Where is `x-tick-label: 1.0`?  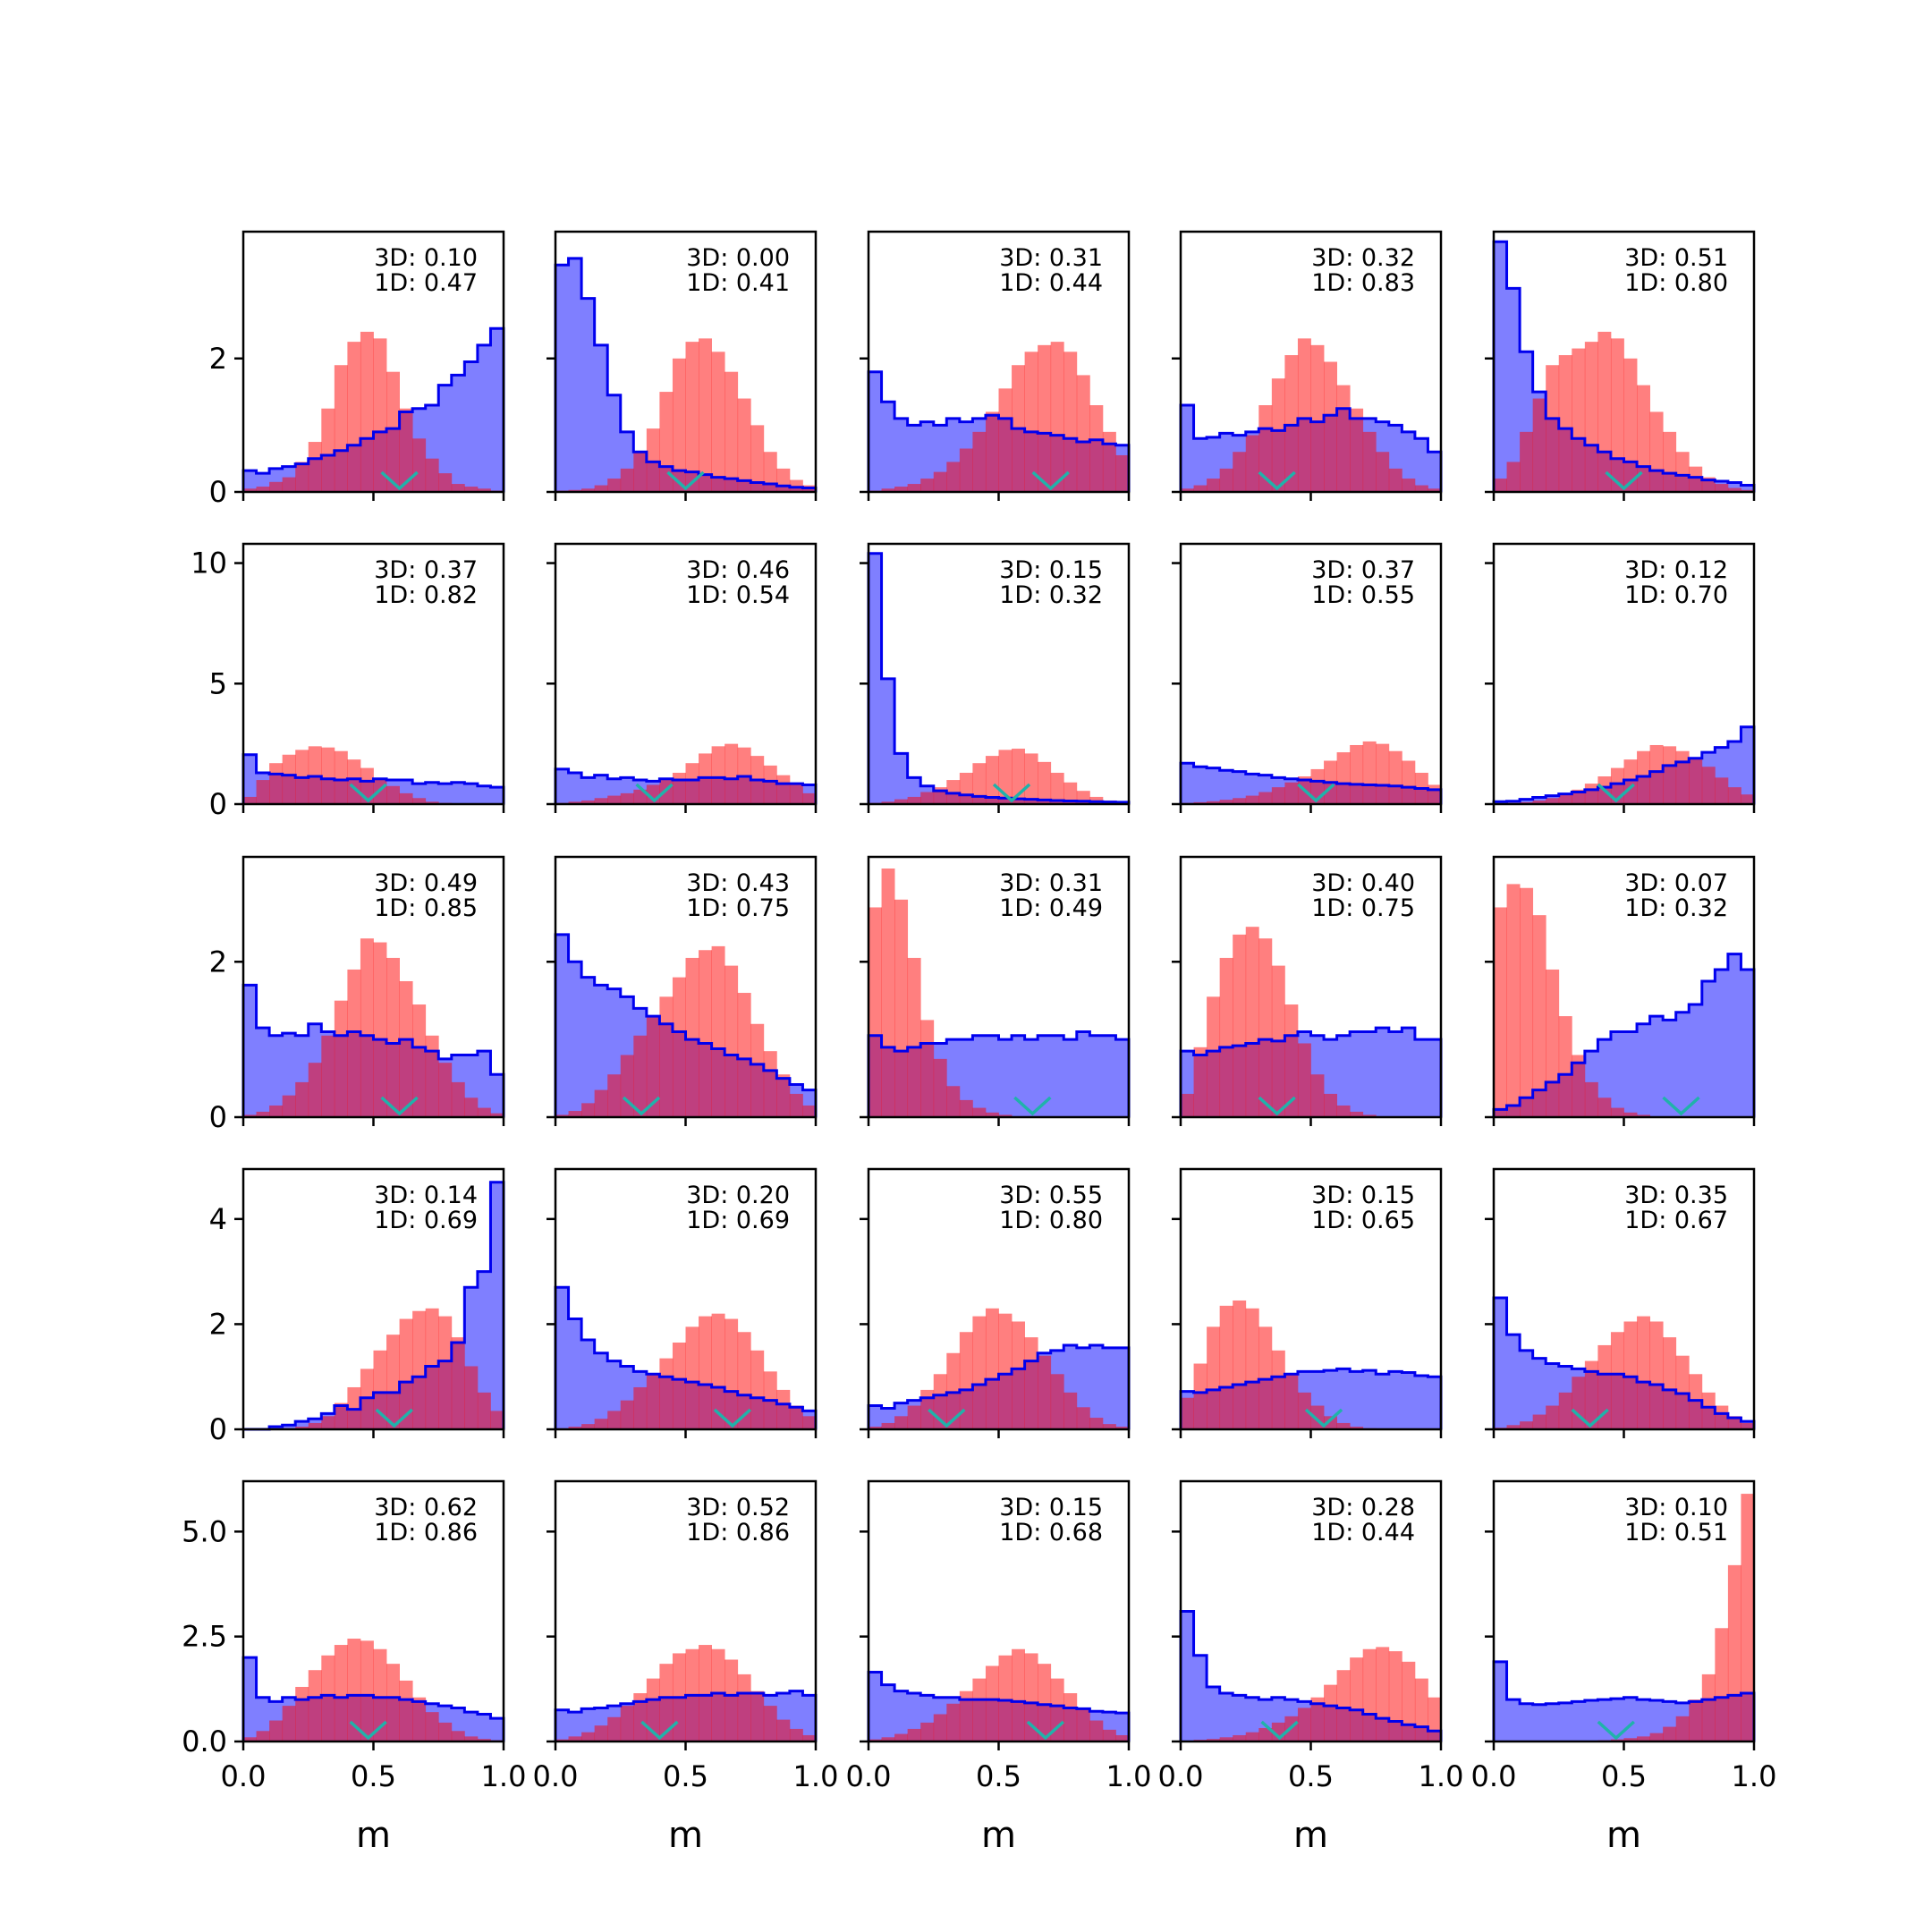 x-tick-label: 1.0 is located at coordinates (816, 1776).